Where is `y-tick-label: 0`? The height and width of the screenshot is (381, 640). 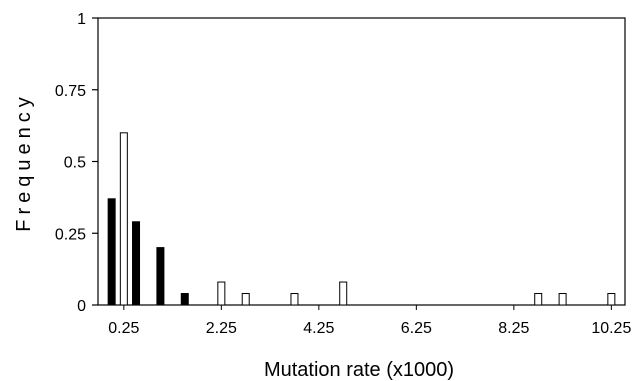
y-tick-label: 0 is located at coordinates (81, 306).